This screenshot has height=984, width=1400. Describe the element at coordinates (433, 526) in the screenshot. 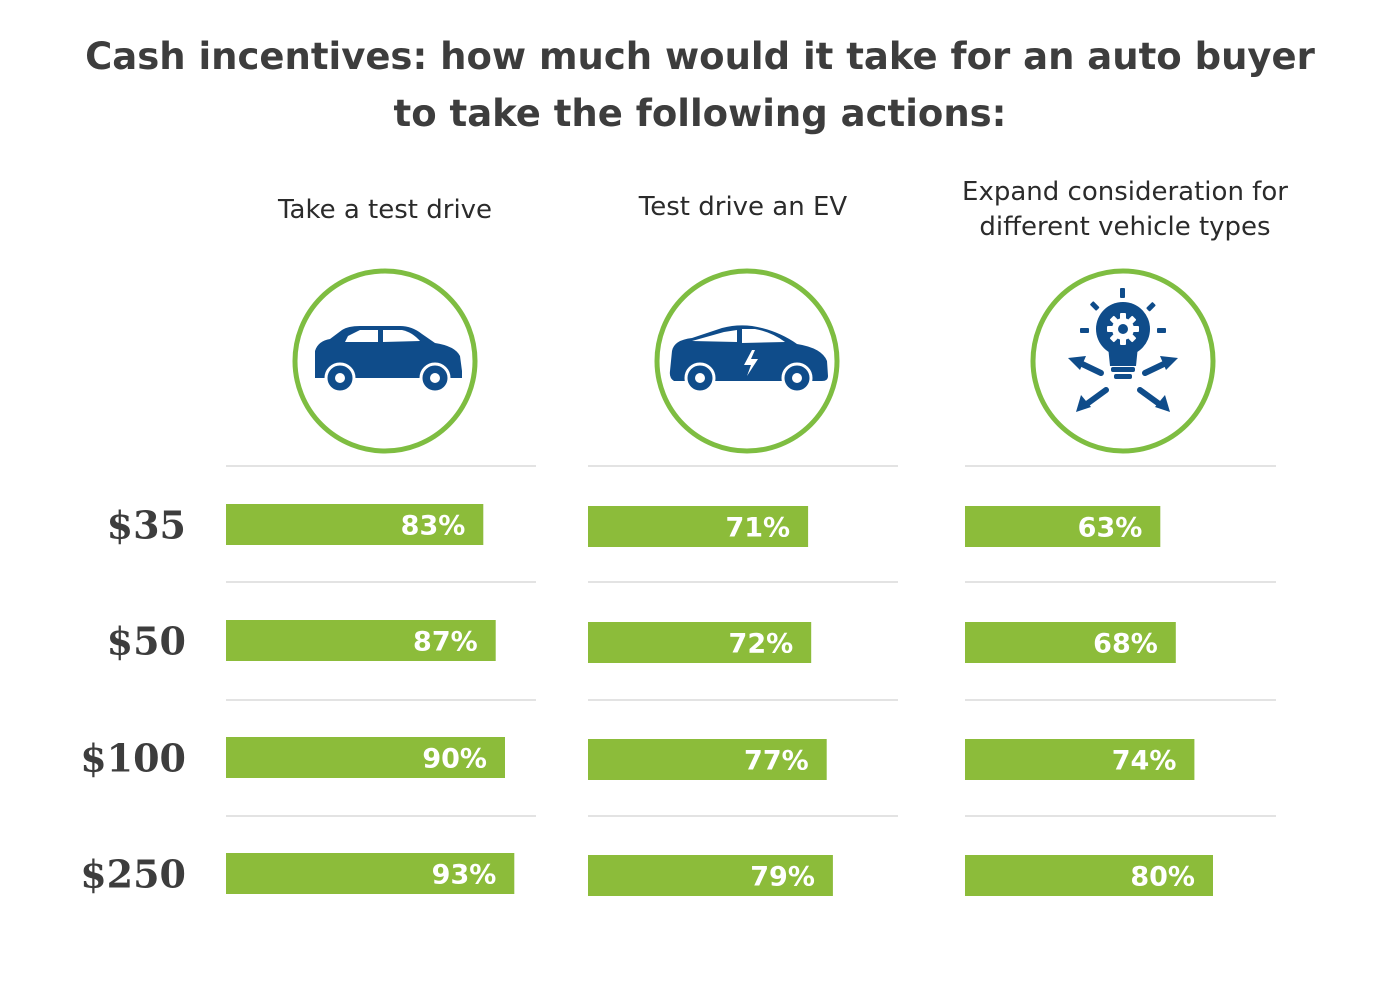

I see `bar-value-label: 83%` at that location.